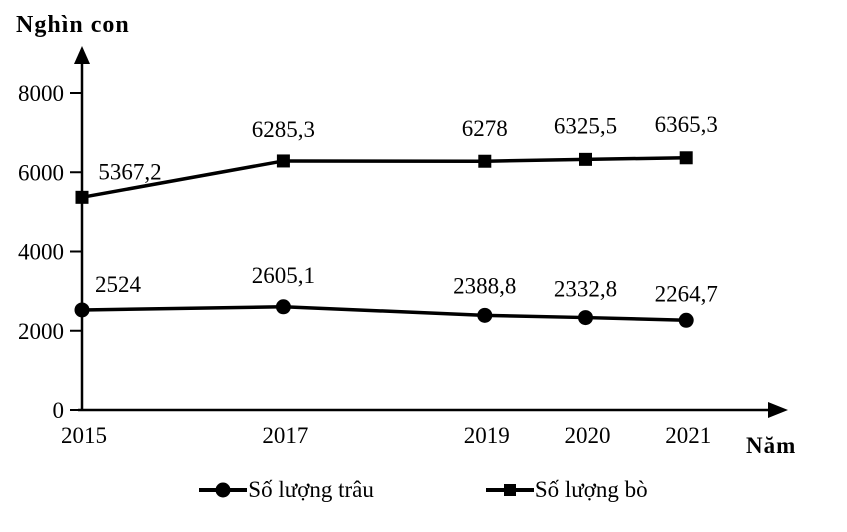 This screenshot has height=532, width=847. I want to click on data-point-label: 6278, so click(485, 128).